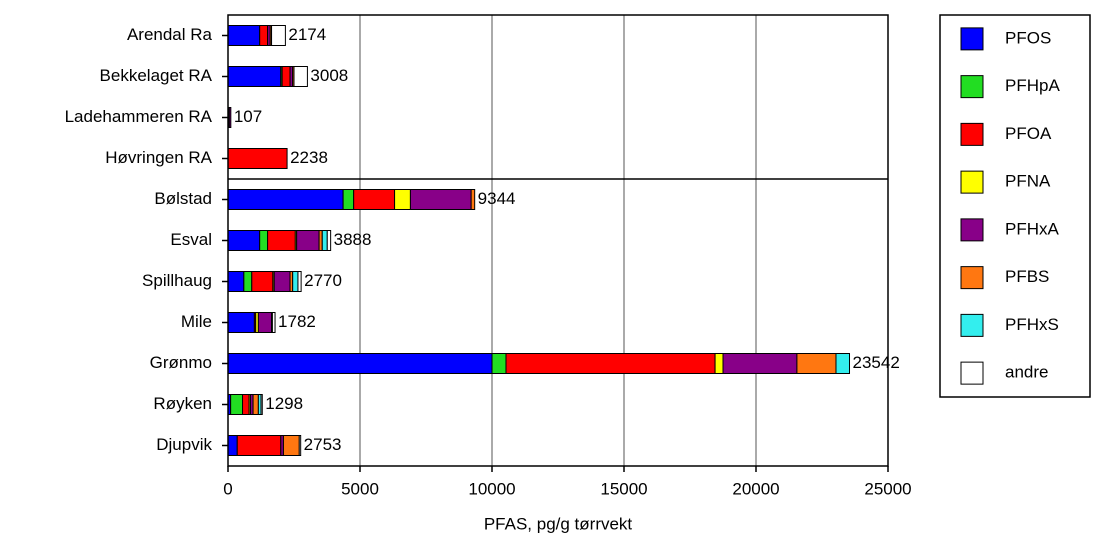  I want to click on y-tick-label: Djupvik, so click(184, 444).